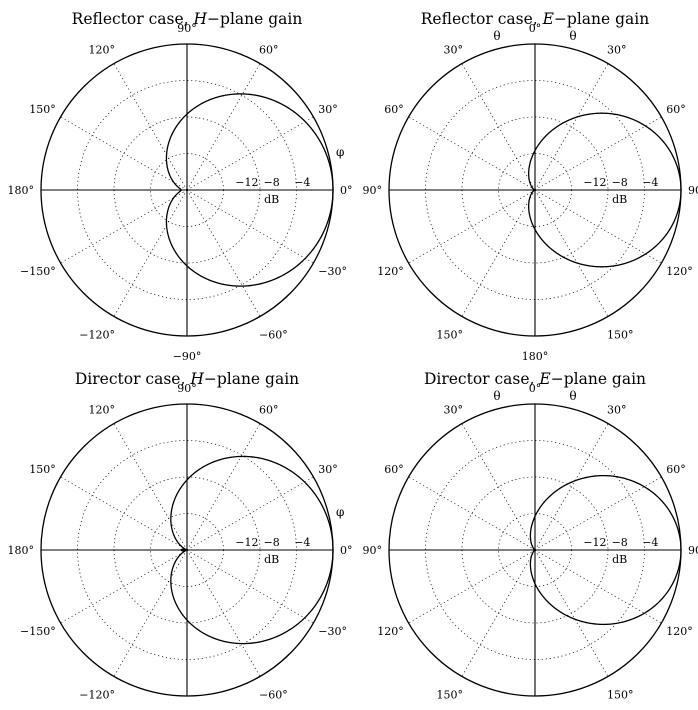 Image resolution: width=698 pixels, height=710 pixels. What do you see at coordinates (544, 379) in the screenshot?
I see `plot-title-part: E` at bounding box center [544, 379].